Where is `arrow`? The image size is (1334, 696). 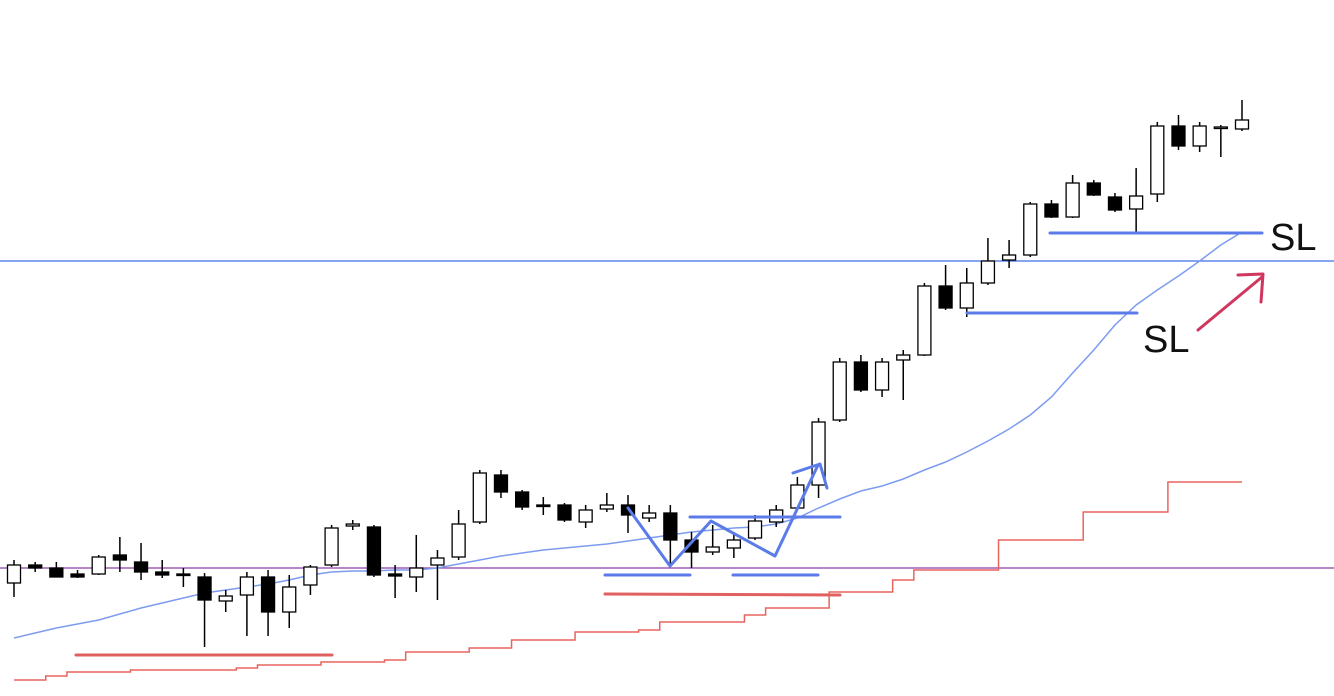
arrow is located at coordinates (1230, 303).